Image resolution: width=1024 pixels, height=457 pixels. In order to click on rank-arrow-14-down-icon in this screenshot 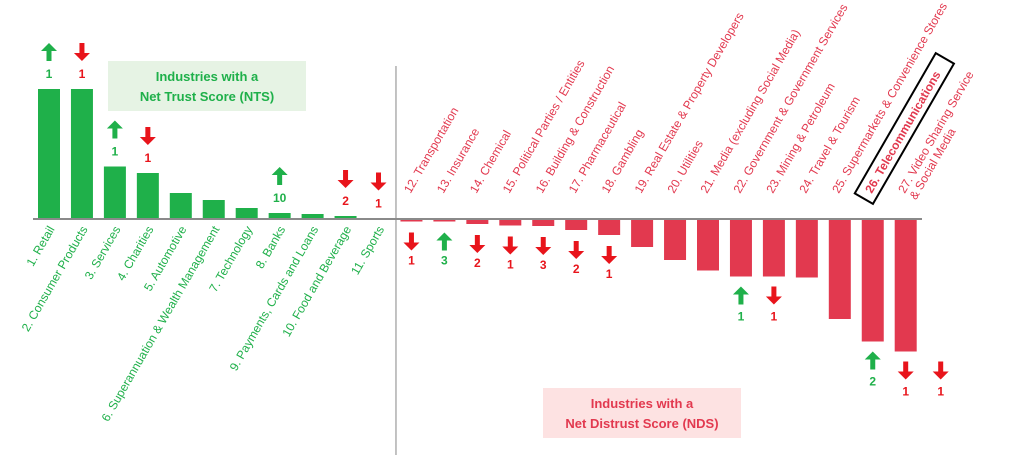, I will do `click(609, 255)`.